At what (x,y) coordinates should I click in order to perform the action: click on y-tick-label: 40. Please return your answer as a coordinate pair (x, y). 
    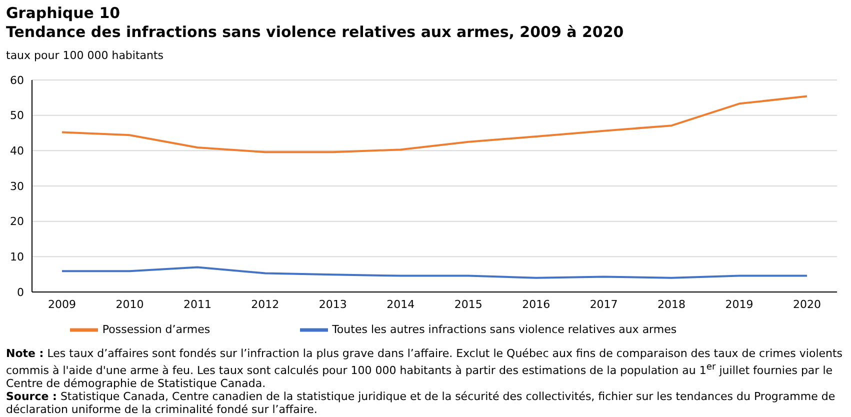
    Looking at the image, I should click on (17, 151).